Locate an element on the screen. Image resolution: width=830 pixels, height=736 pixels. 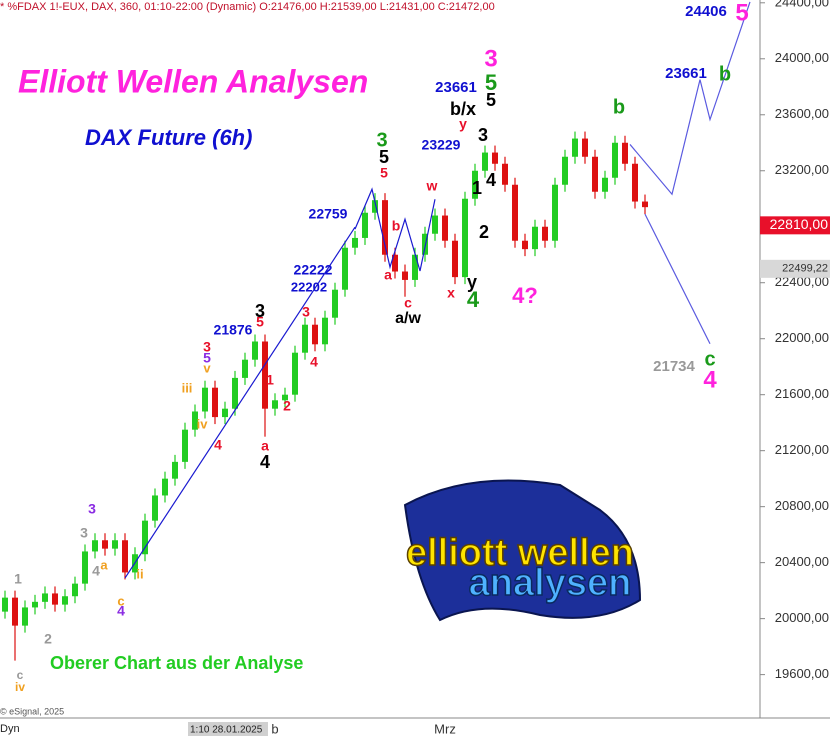
price-label: 22499,22 is located at coordinates (805, 269).